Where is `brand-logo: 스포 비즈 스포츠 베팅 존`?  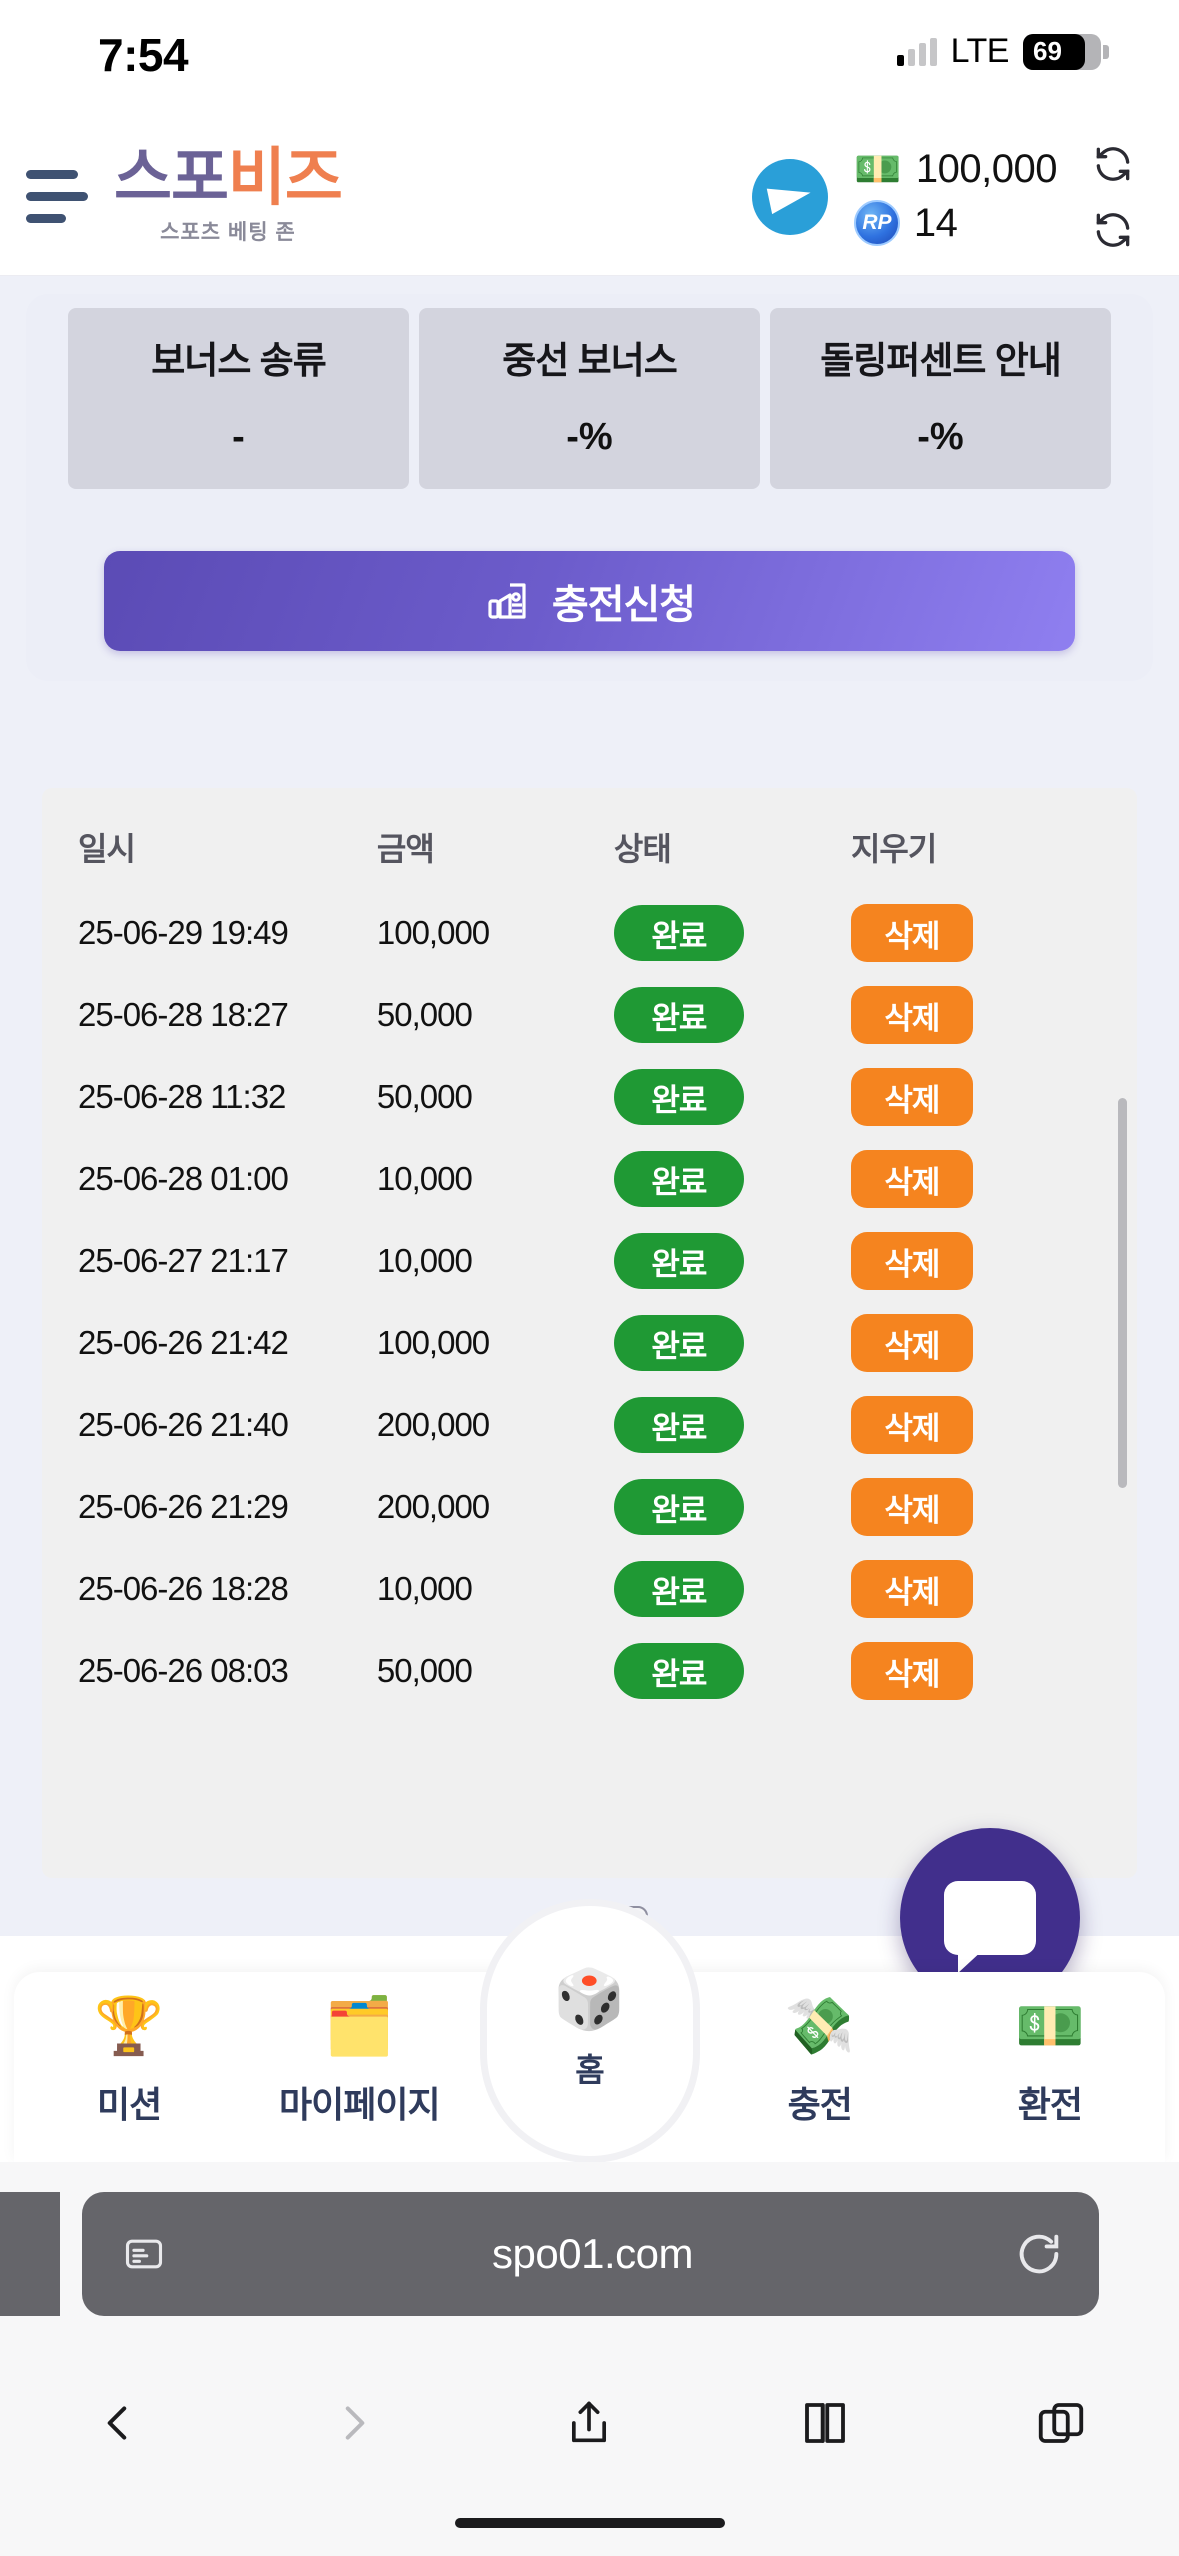 brand-logo: 스포 비즈 스포츠 베팅 존 is located at coordinates (228, 196).